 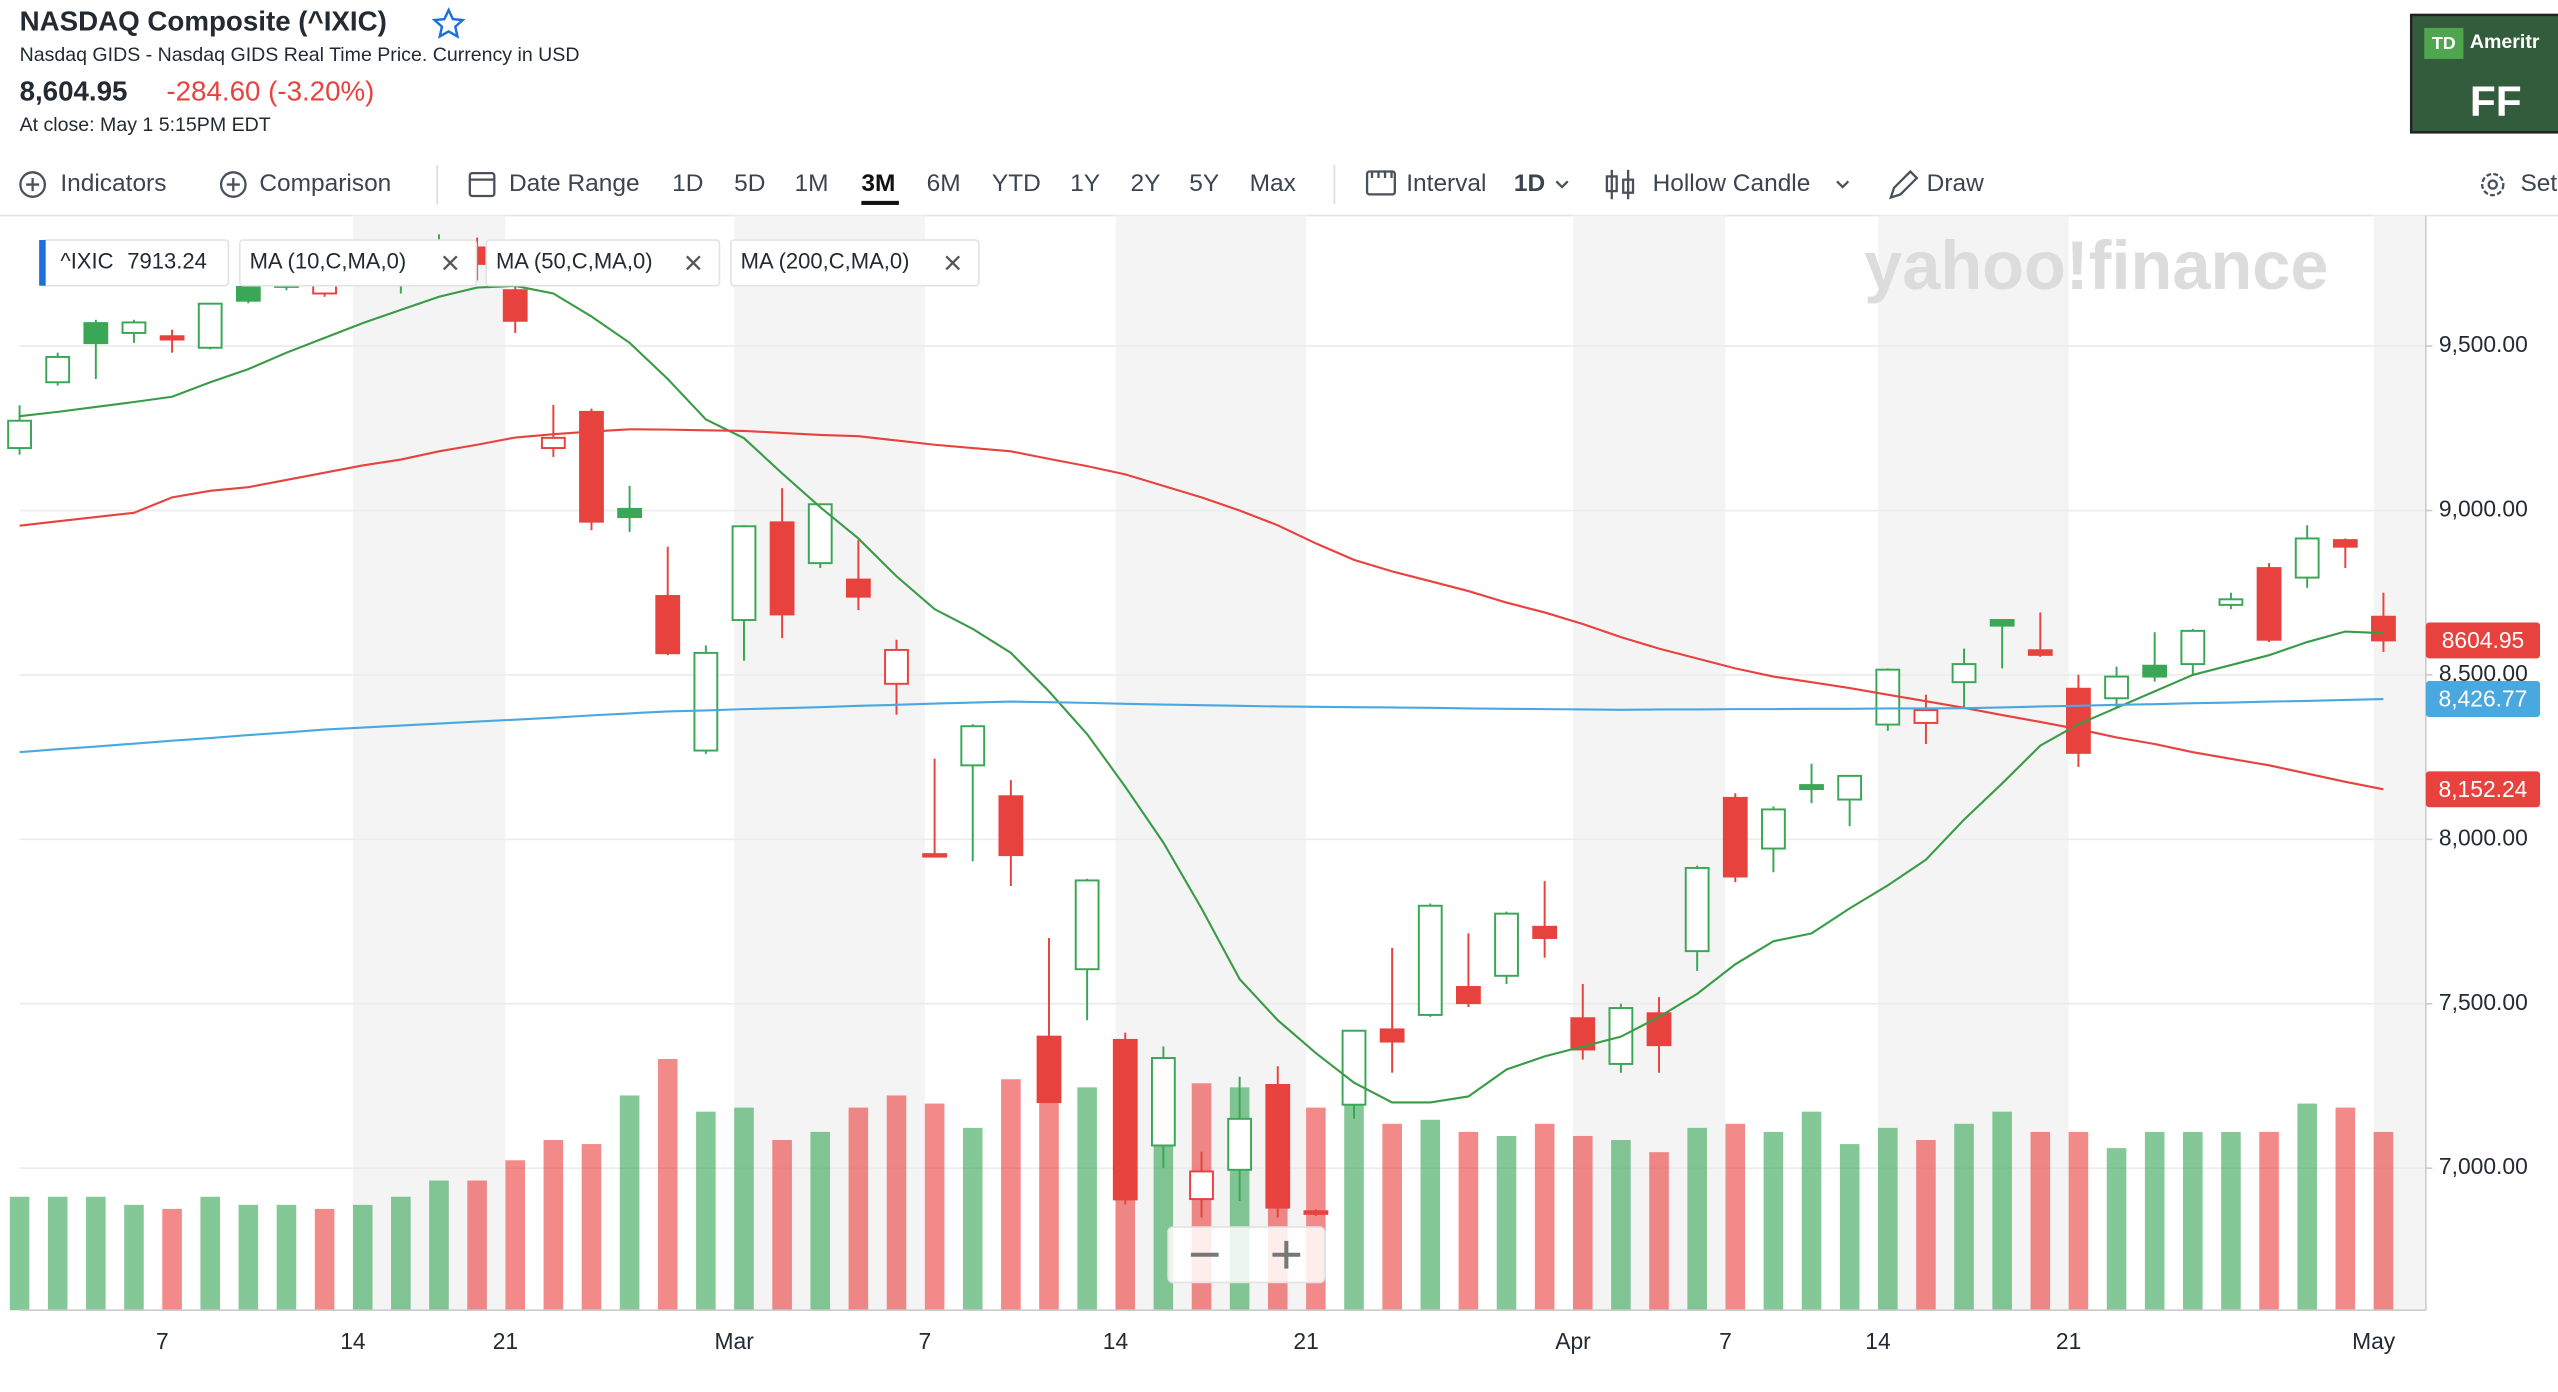 I want to click on draw-button: Draw, so click(x=1936, y=184).